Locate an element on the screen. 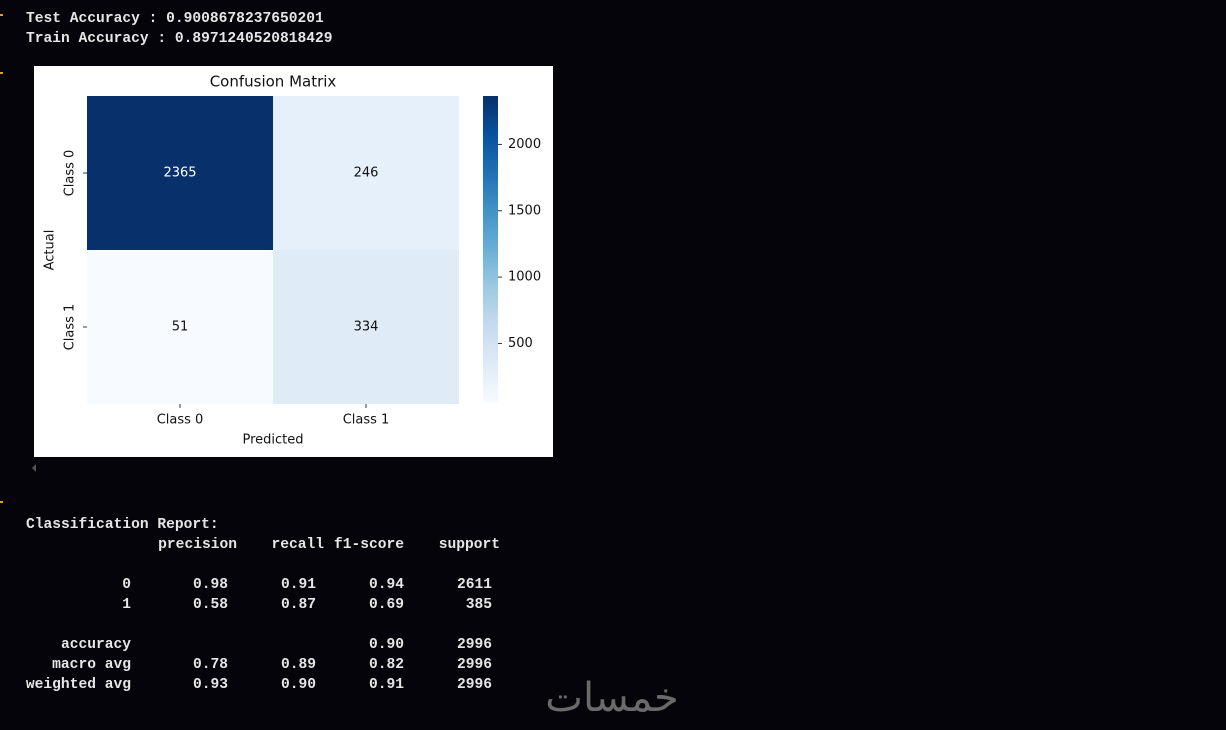  report-header: precision is located at coordinates (197, 545).